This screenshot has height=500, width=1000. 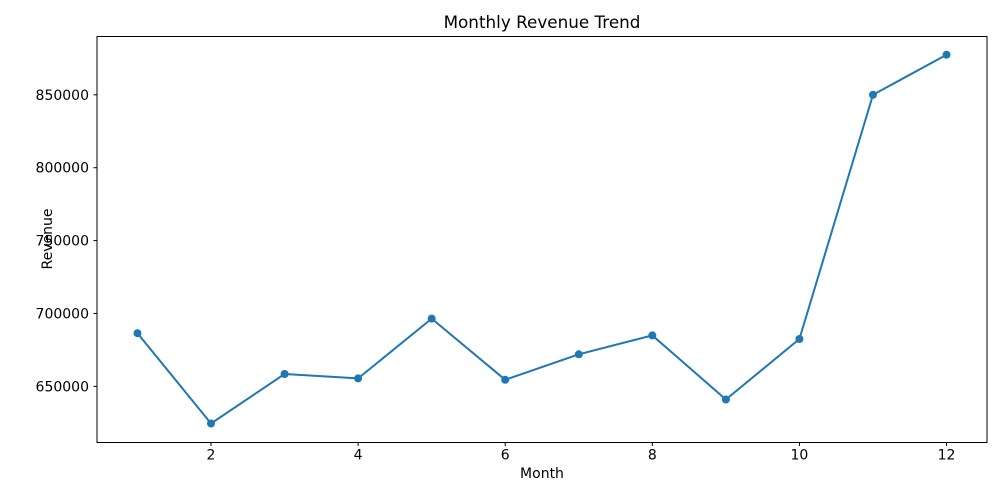 What do you see at coordinates (505, 456) in the screenshot?
I see `x-tick-label: 6` at bounding box center [505, 456].